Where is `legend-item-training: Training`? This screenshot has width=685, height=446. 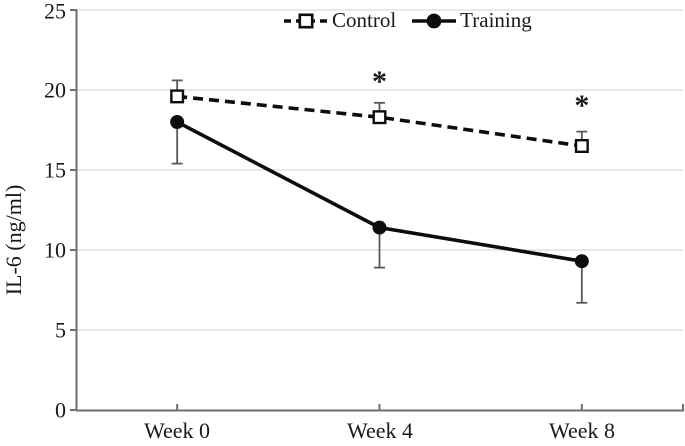 legend-item-training: Training is located at coordinates (471, 20).